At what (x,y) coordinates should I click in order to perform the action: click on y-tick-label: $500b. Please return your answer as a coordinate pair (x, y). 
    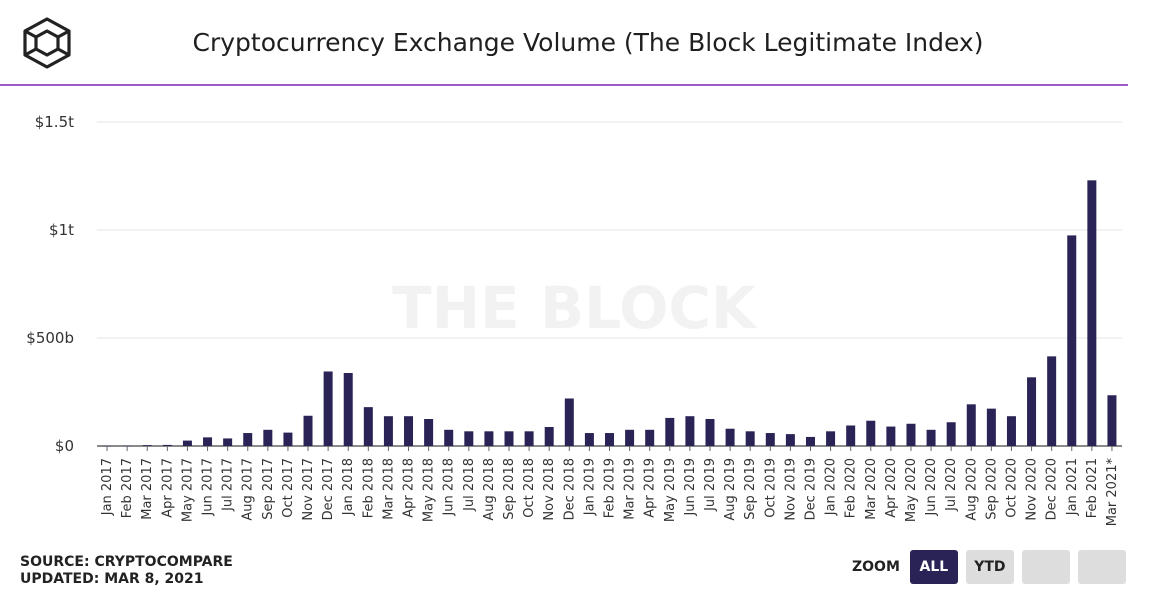
    Looking at the image, I should click on (50, 338).